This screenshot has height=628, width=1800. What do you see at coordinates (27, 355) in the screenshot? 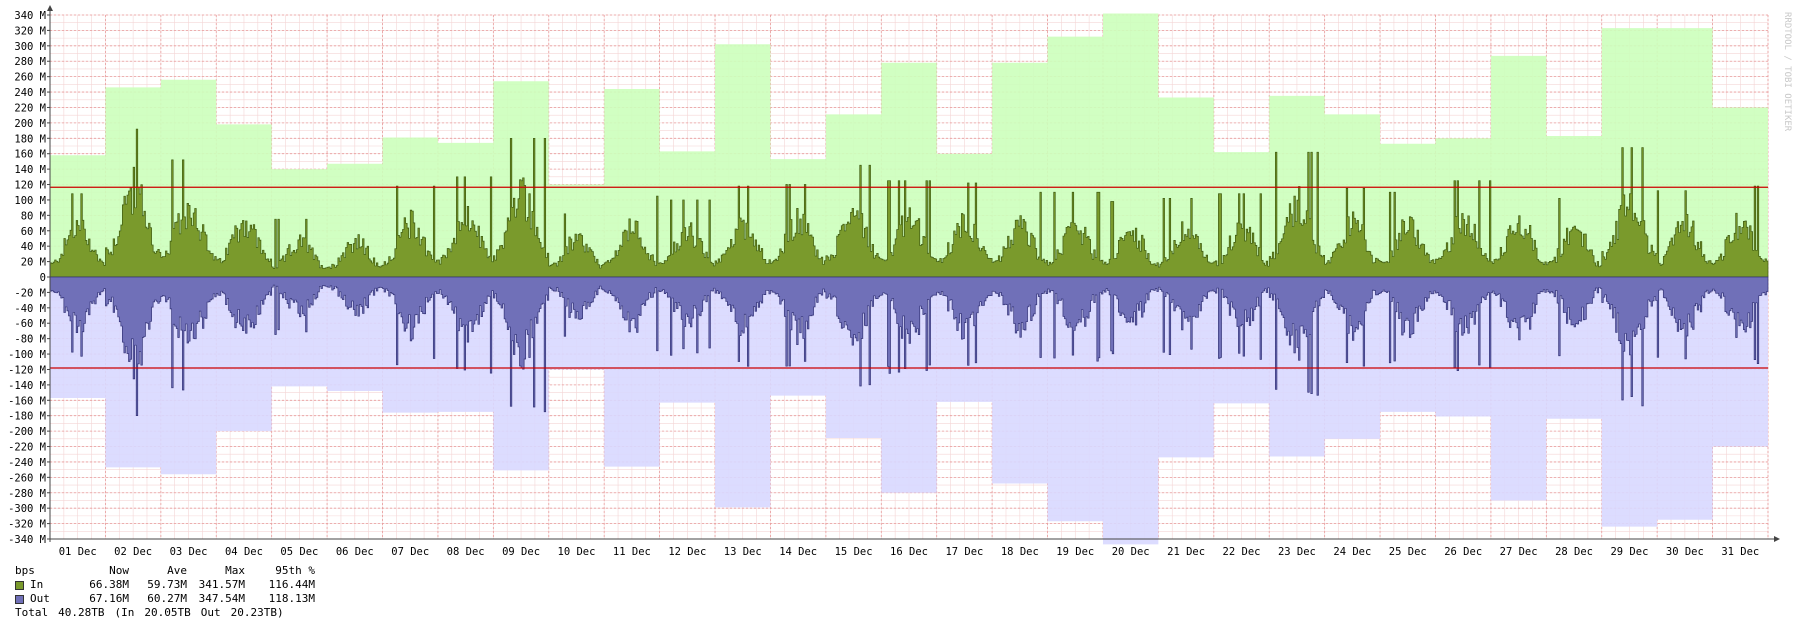
I see `y-tick-label: -100 M` at bounding box center [27, 355].